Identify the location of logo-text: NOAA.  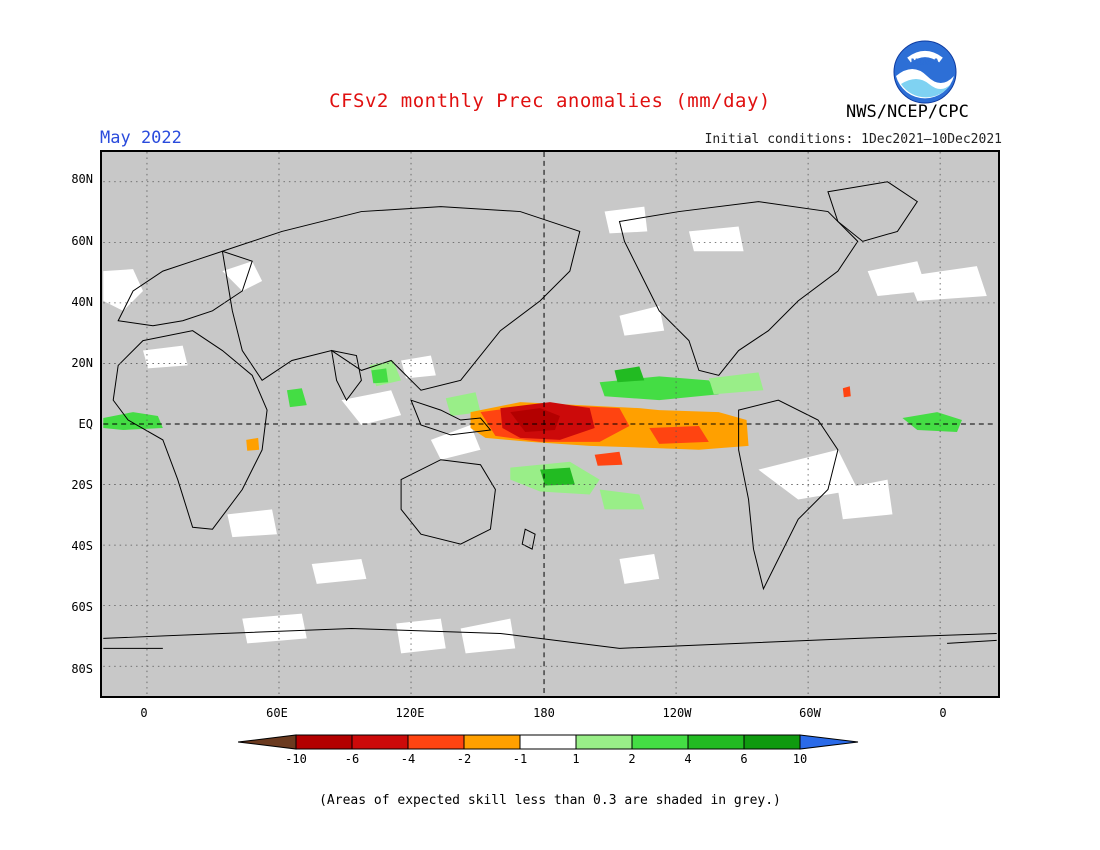
(925, 63).